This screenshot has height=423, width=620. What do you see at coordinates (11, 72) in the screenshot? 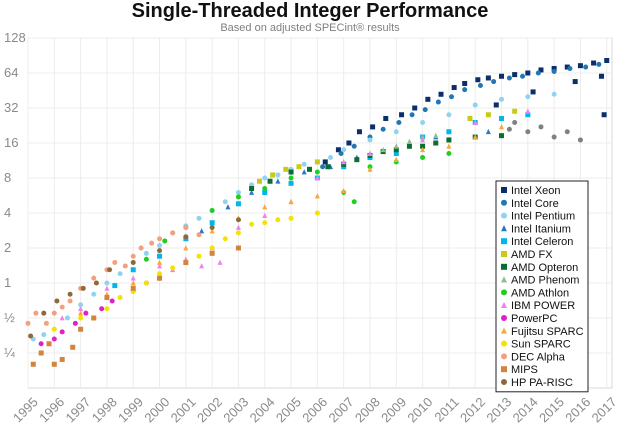
I see `y-tick-label: 64` at bounding box center [11, 72].